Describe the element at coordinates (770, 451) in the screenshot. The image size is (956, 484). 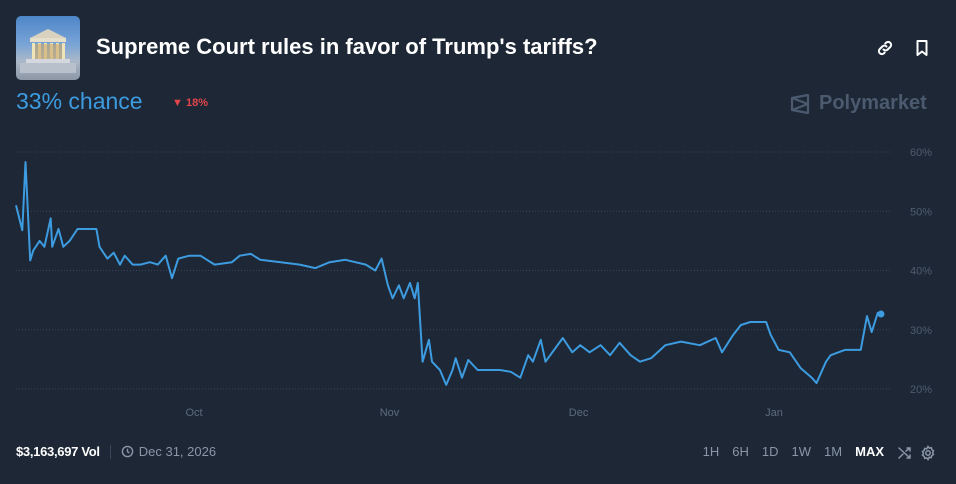
I see `range-1d: 1D` at that location.